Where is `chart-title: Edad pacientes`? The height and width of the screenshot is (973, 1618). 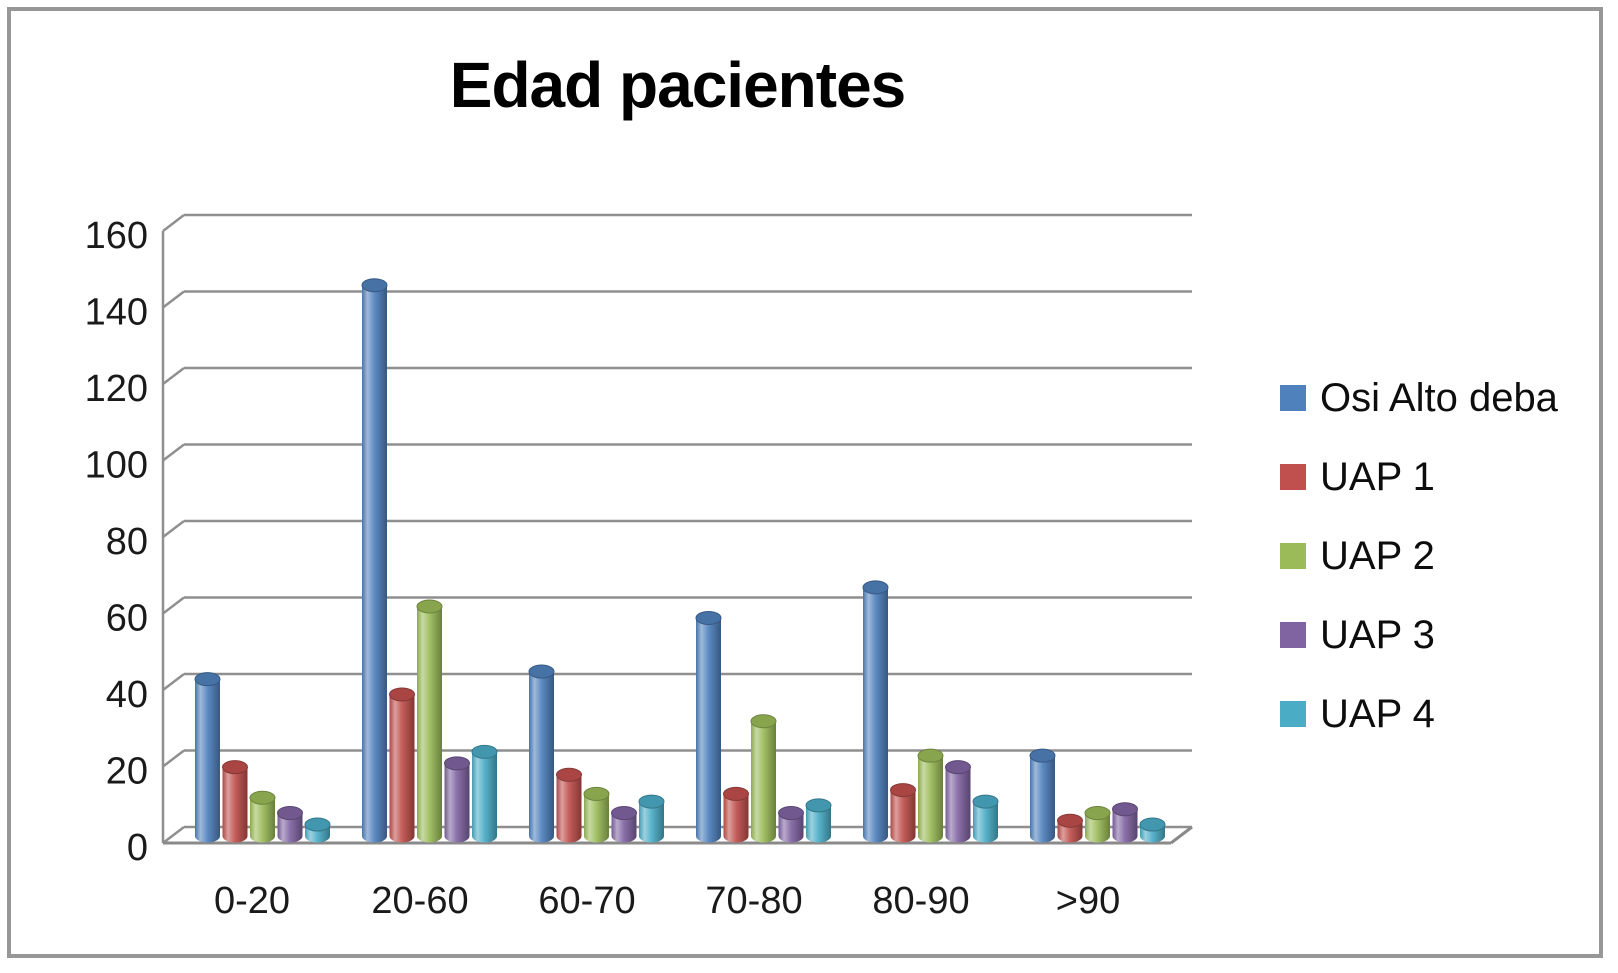
chart-title: Edad pacientes is located at coordinates (678, 85).